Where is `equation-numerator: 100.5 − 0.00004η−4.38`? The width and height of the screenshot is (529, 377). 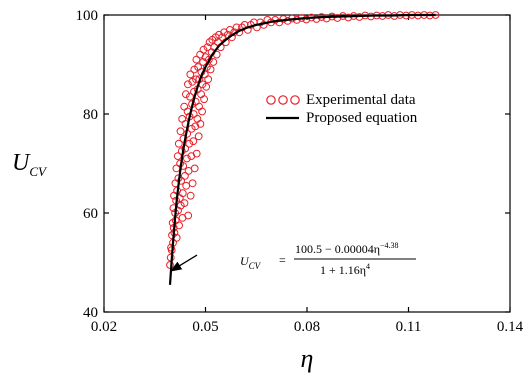 equation-numerator: 100.5 − 0.00004η−4.38 is located at coordinates (347, 248).